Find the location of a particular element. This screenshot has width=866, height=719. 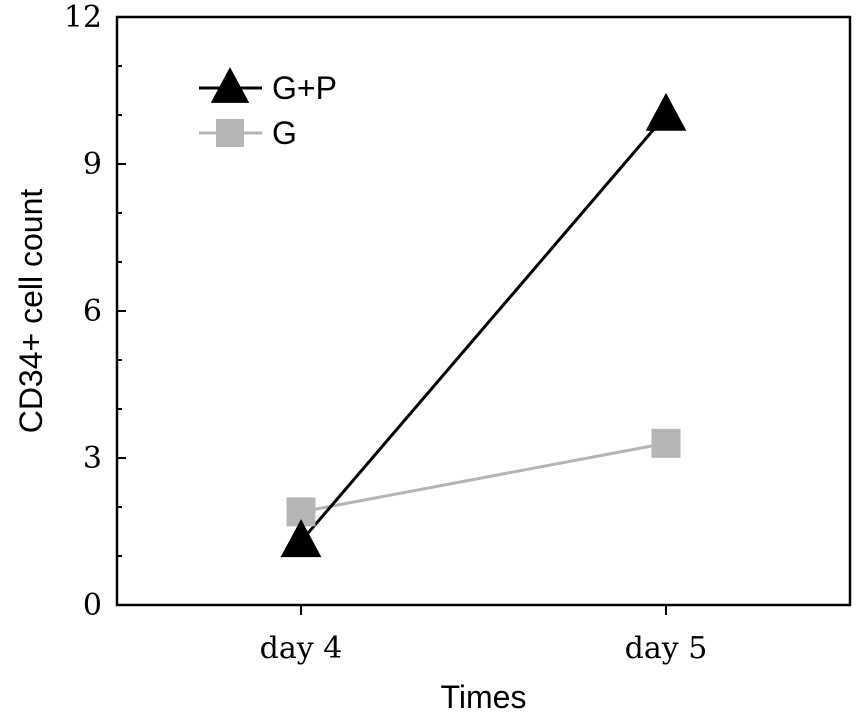

legend-marker-g-p is located at coordinates (230, 85).